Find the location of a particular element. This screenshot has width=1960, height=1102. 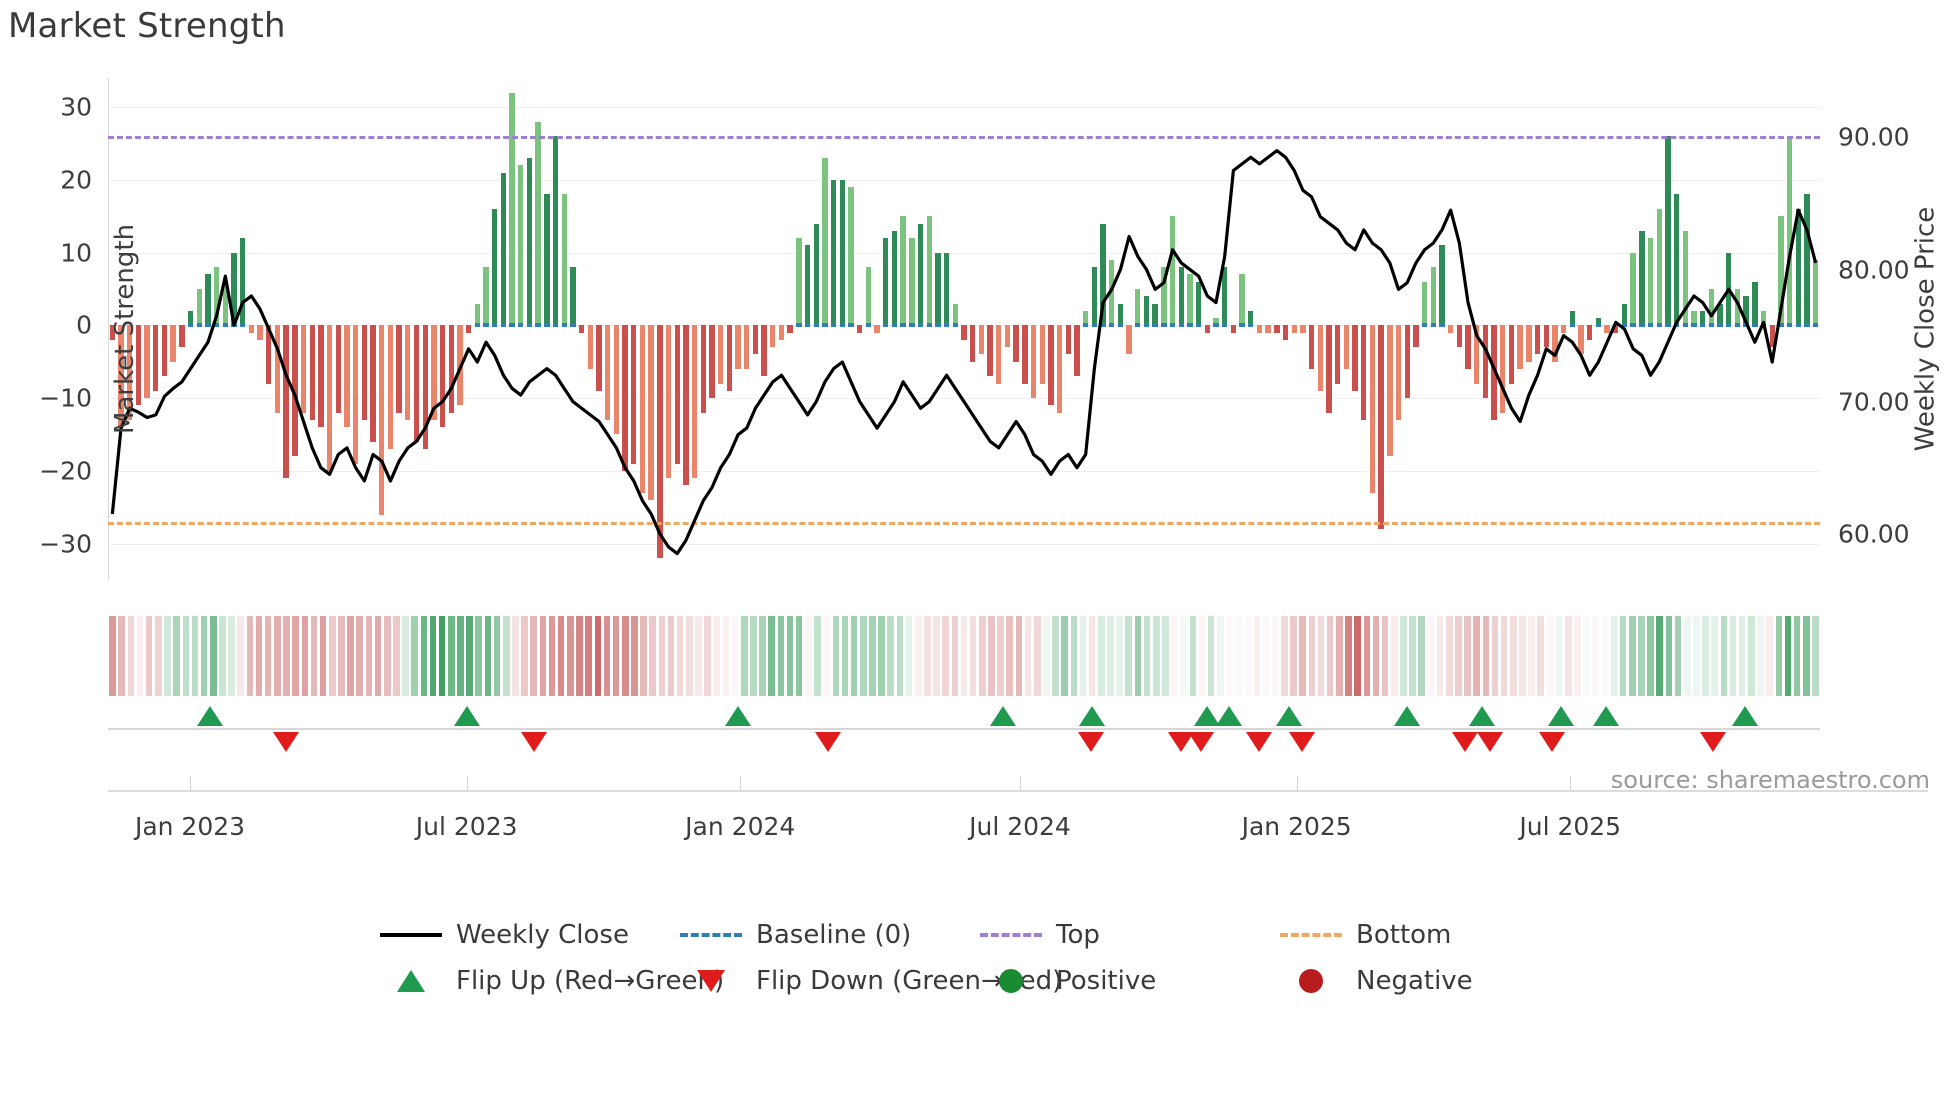

legend-item: Flip Up (Red→Green) is located at coordinates (552, 981).